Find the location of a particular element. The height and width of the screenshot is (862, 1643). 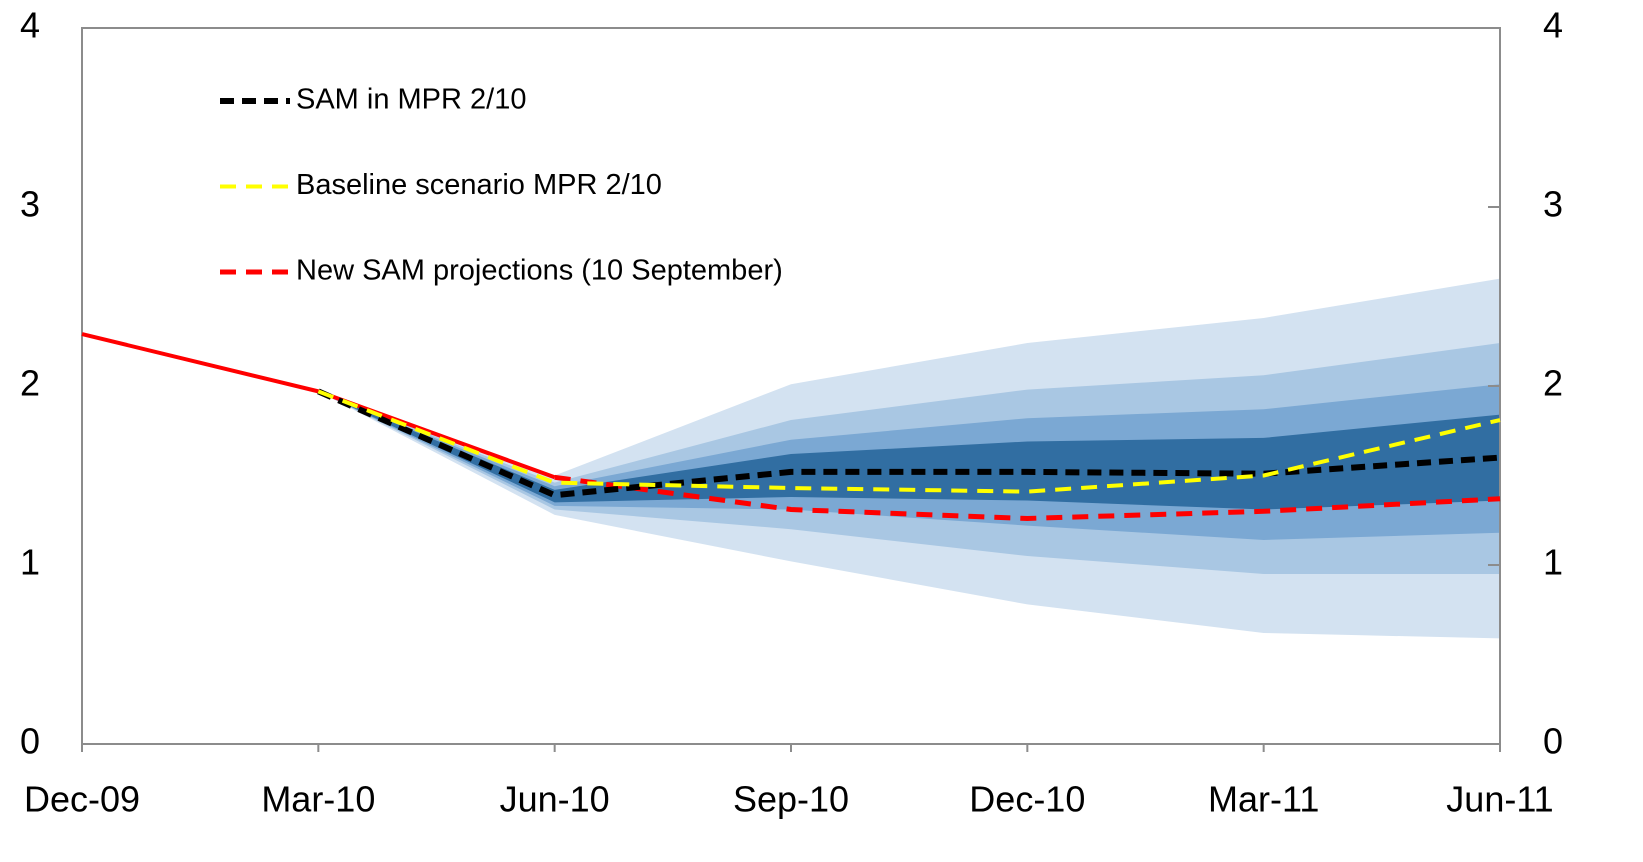

y2-tick-label: 1 is located at coordinates (1553, 562).